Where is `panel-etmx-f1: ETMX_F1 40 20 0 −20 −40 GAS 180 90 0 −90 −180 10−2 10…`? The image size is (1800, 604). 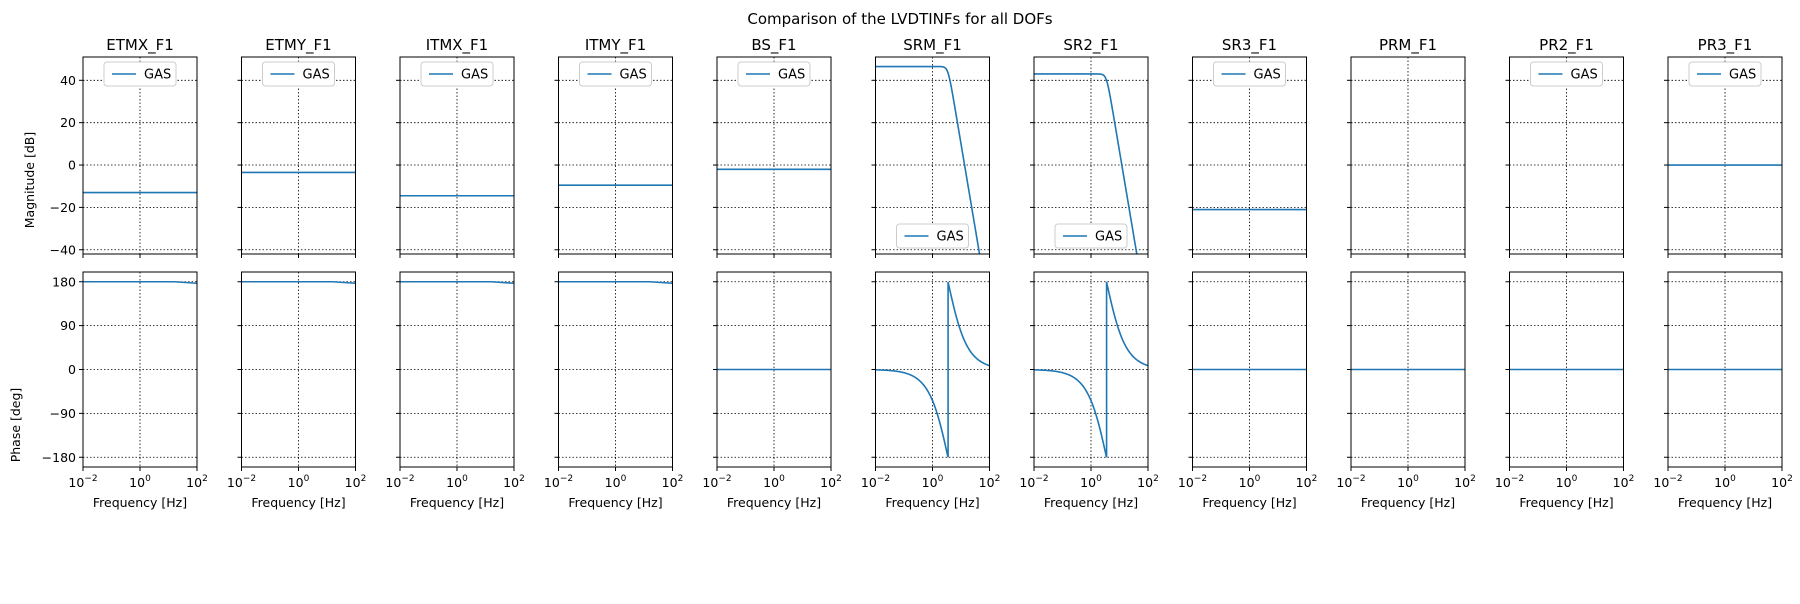
panel-etmx-f1: ETMX_F1 40 20 0 −20 −40 GAS 180 90 0 −90 −180 10−2 10… is located at coordinates (125, 273).